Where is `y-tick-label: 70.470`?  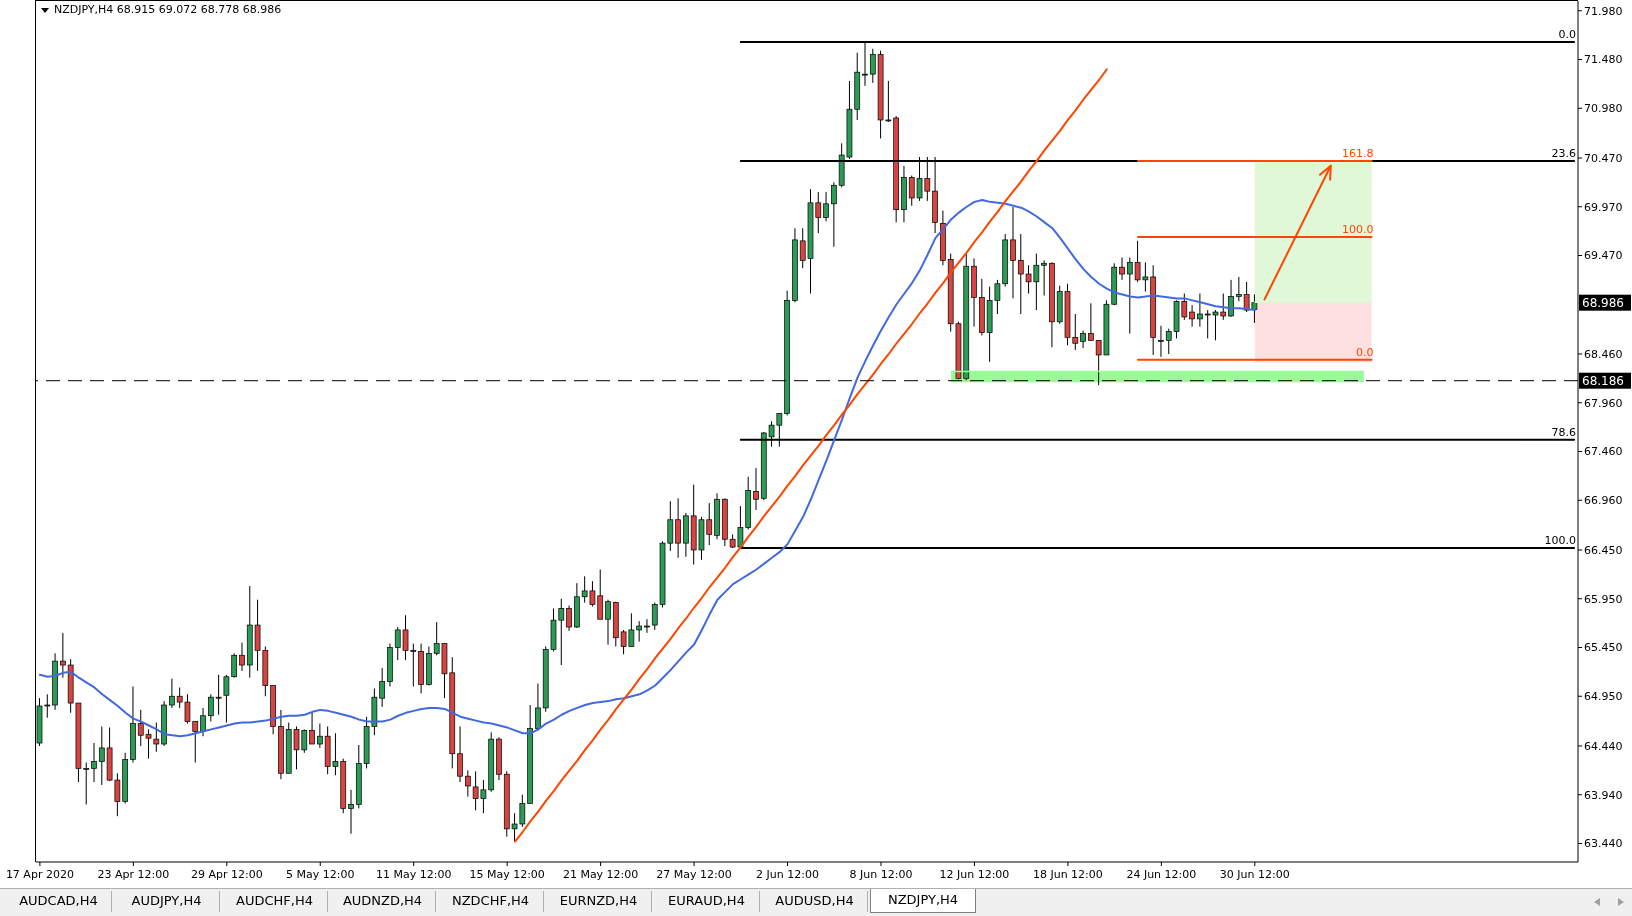 y-tick-label: 70.470 is located at coordinates (1603, 158).